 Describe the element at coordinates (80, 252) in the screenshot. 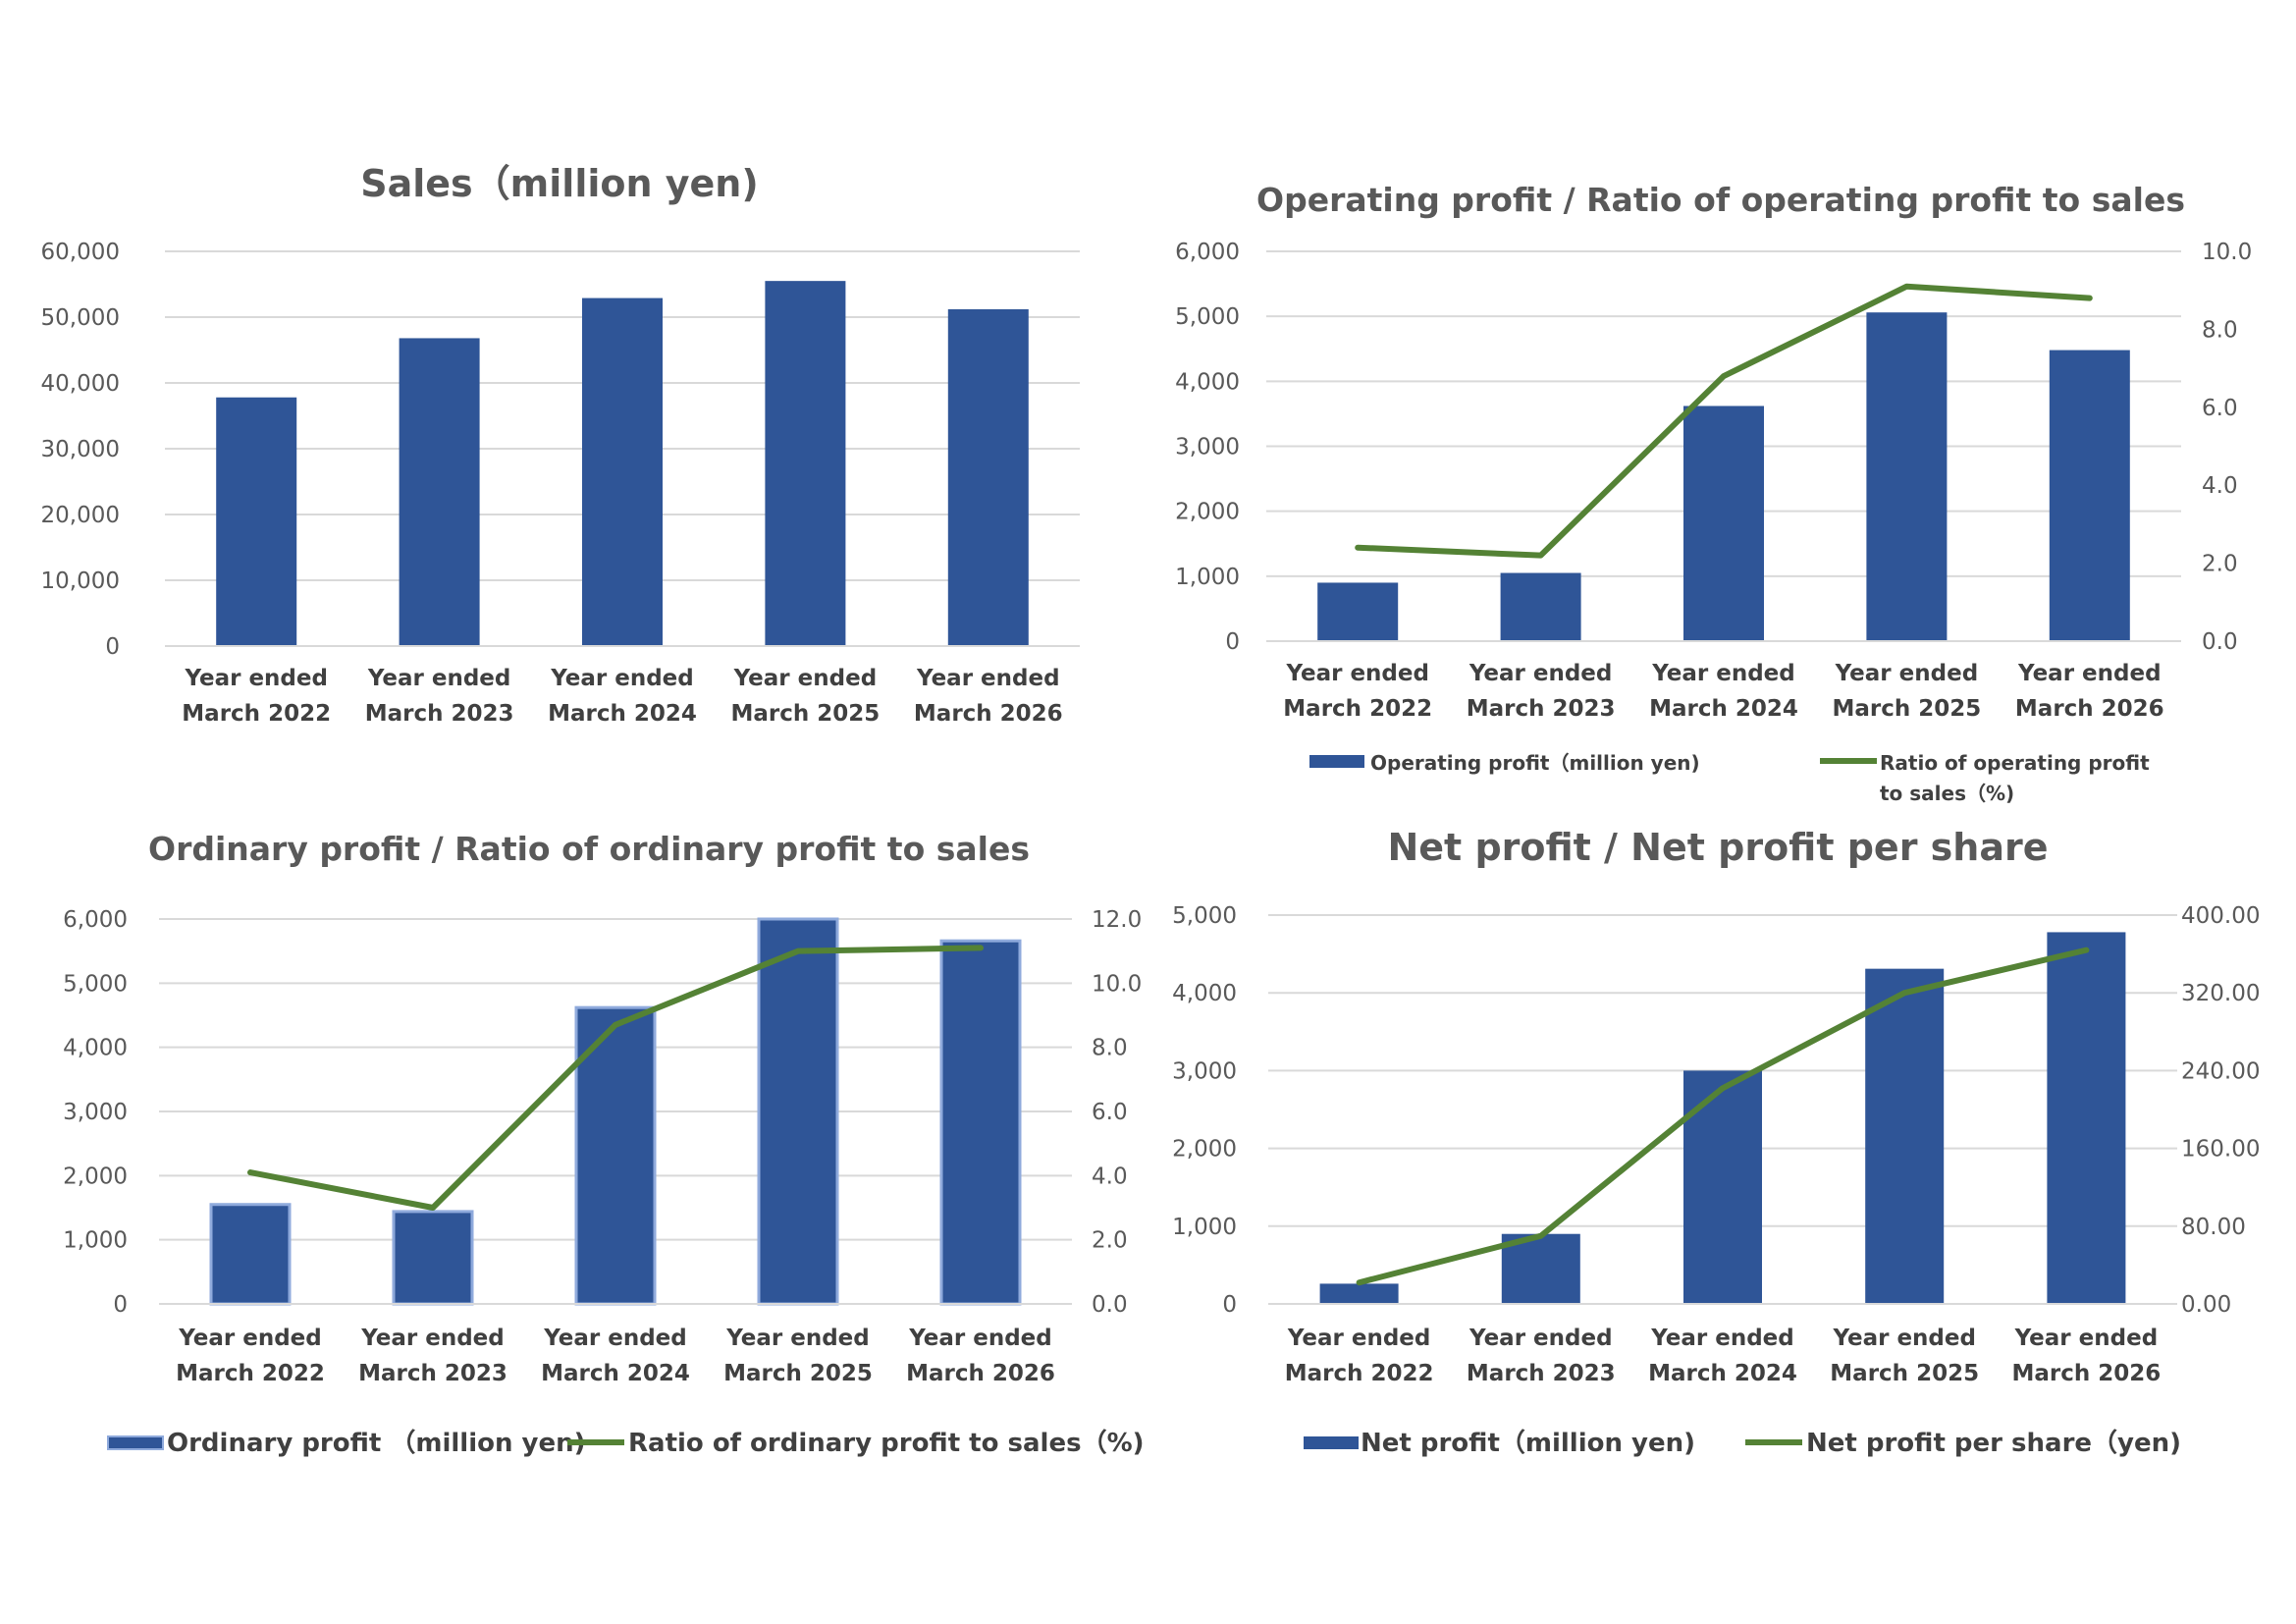

I see `sales-y-tick: 60,000` at that location.